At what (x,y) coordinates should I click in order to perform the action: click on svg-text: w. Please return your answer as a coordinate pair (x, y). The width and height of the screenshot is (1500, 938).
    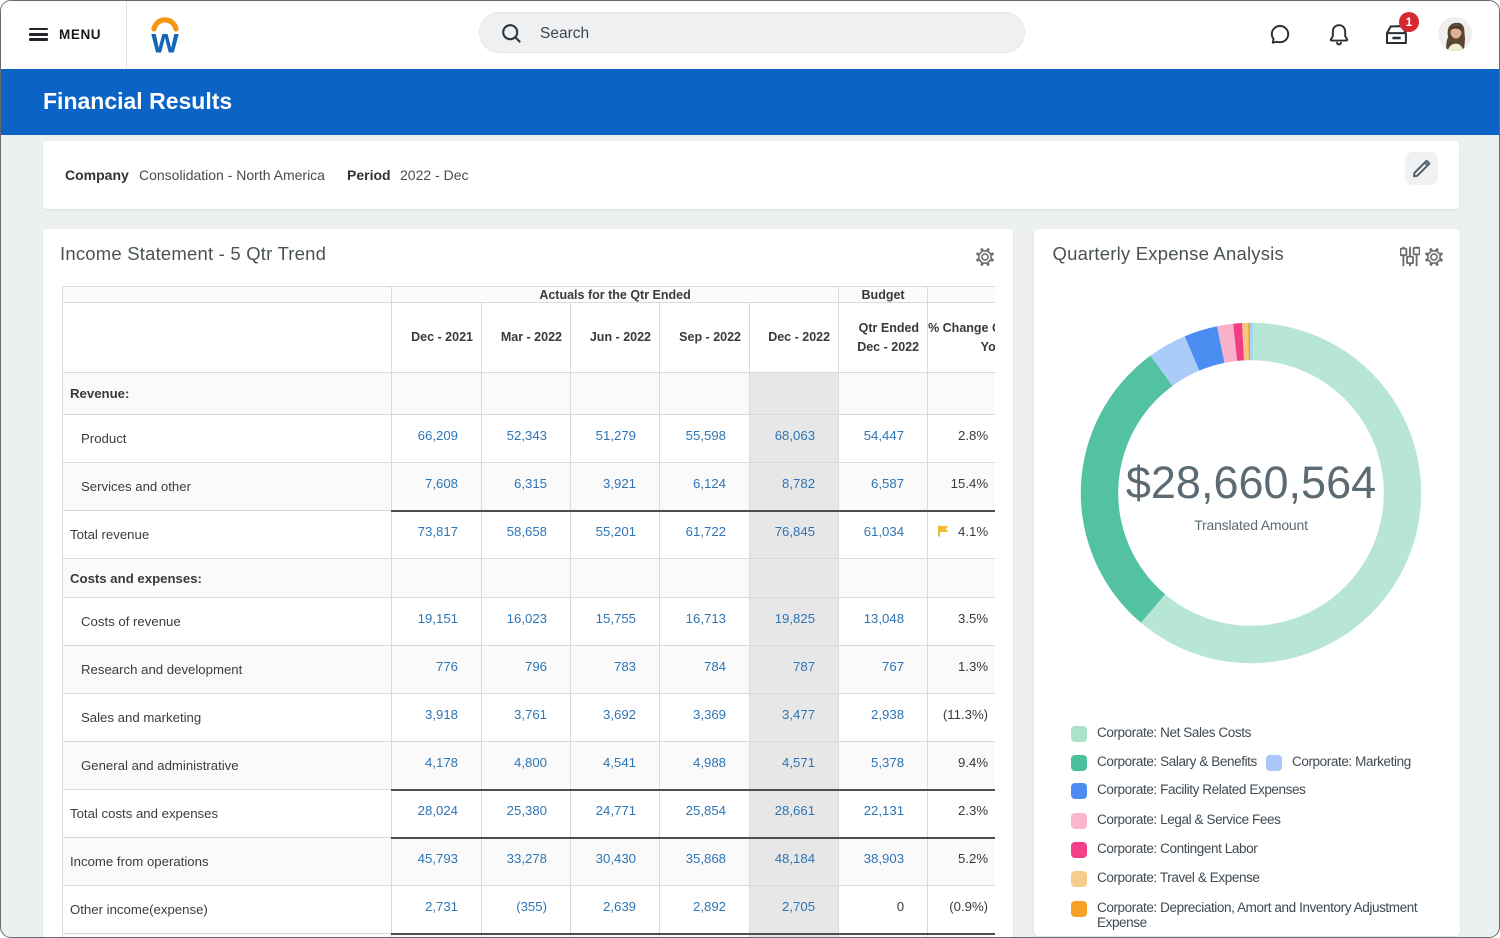
    Looking at the image, I should click on (164, 39).